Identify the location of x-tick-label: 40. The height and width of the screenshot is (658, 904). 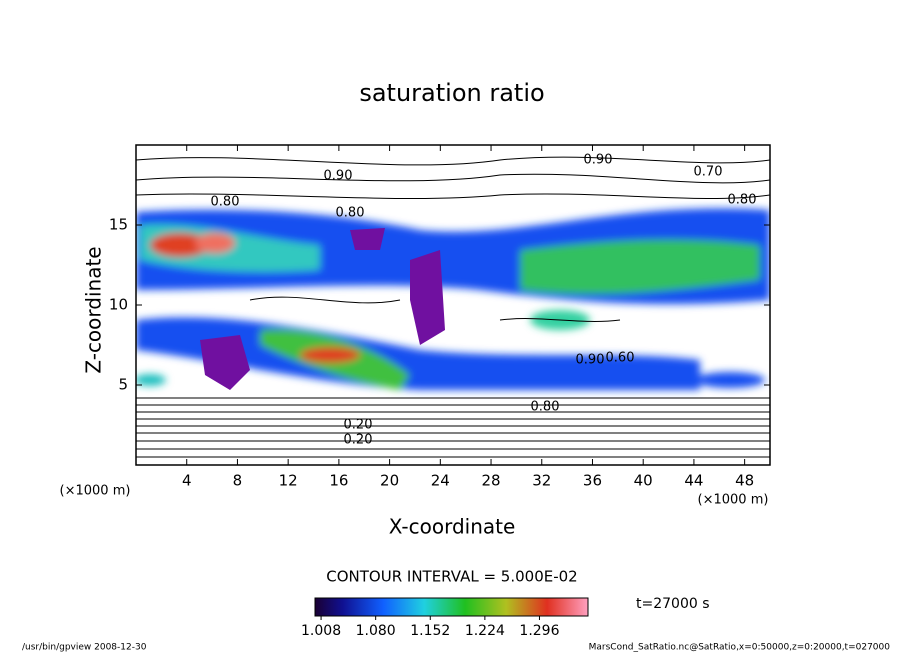
(643, 481).